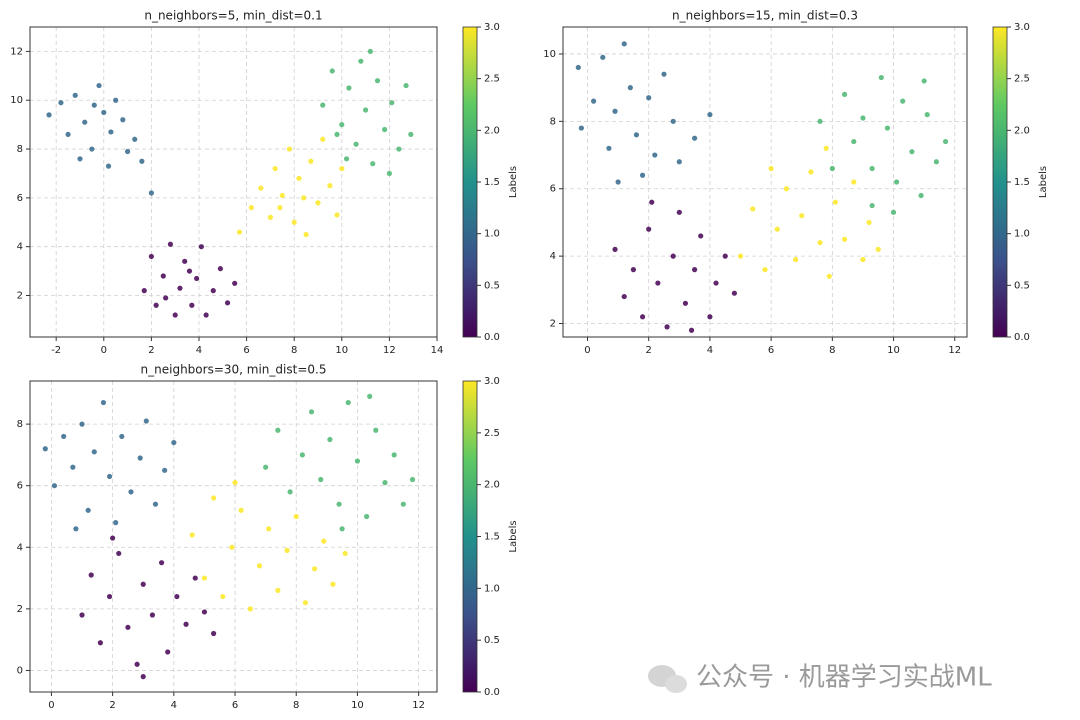 This screenshot has width=1080, height=720. Describe the element at coordinates (20, 547) in the screenshot. I see `y-tick-label: 4` at that location.